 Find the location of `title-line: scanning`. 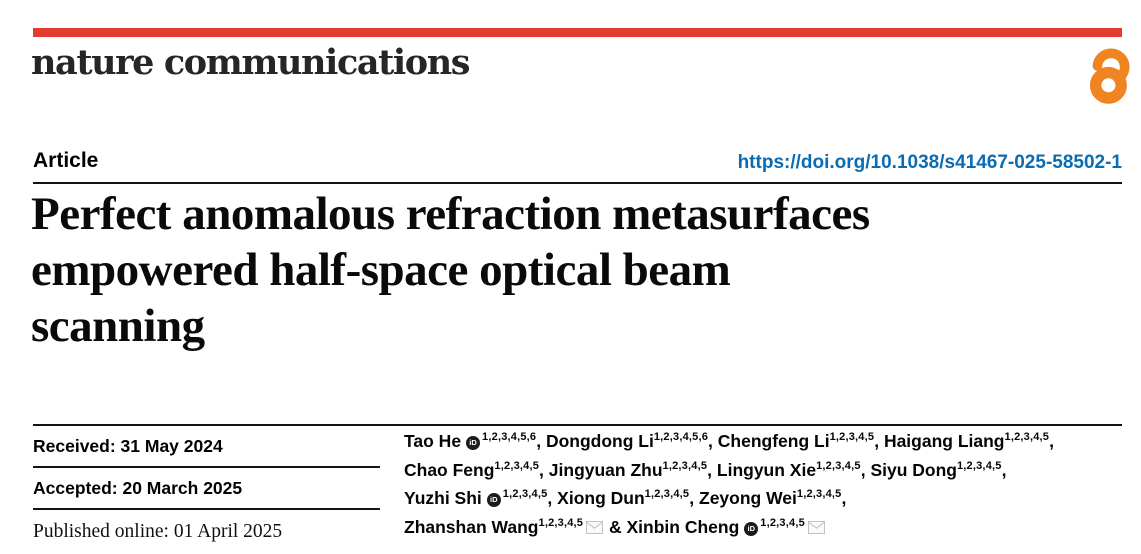

title-line: scanning is located at coordinates (118, 326).